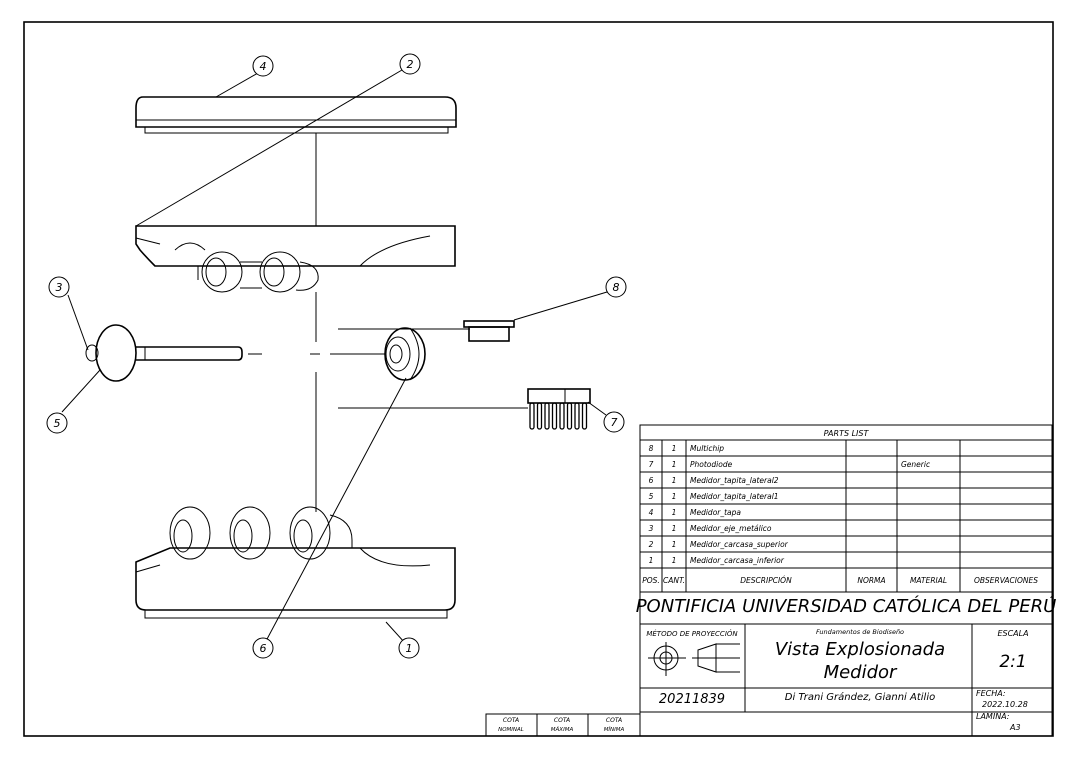 The width and height of the screenshot is (1073, 757). What do you see at coordinates (651, 464) in the screenshot?
I see `parts-cell-pos: 7` at bounding box center [651, 464].